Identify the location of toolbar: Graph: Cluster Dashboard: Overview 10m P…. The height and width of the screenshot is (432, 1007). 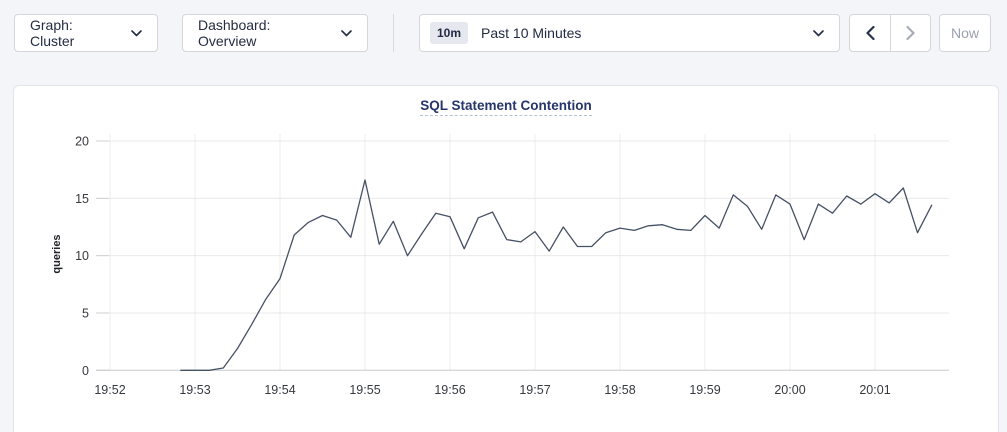
(503, 33).